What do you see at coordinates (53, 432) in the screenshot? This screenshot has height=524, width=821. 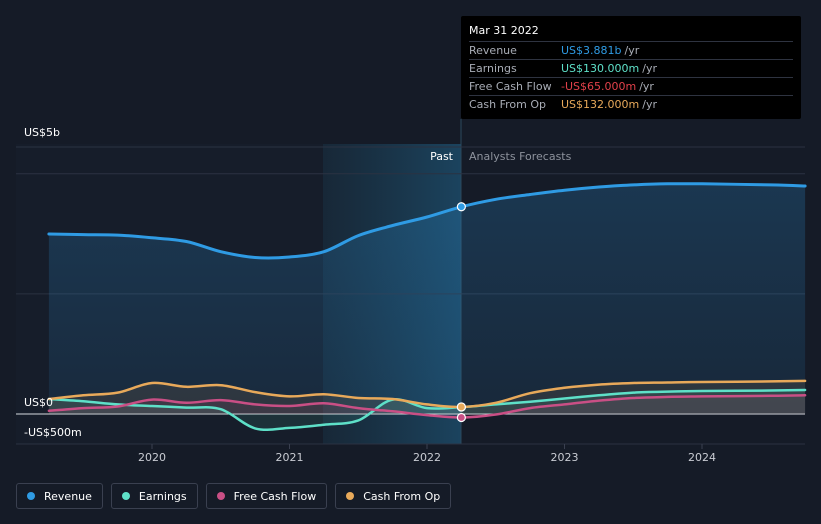 I see `y-label-bottom: -US$500m` at bounding box center [53, 432].